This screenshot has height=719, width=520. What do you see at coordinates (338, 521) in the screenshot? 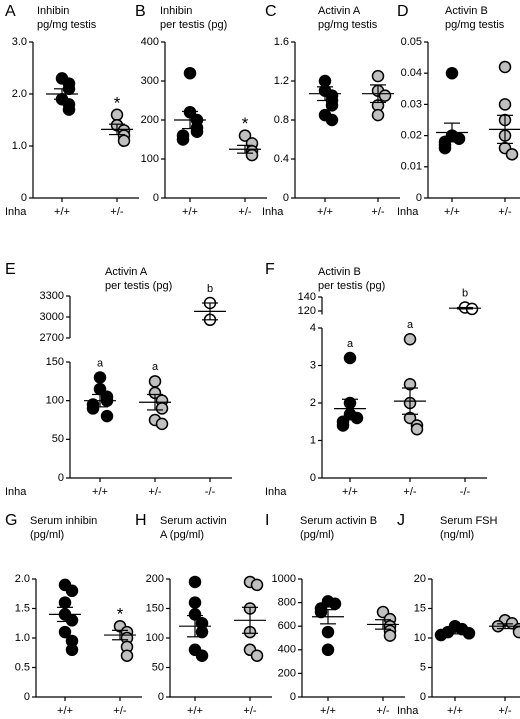
I see `panel-title: Serum activin B` at bounding box center [338, 521].